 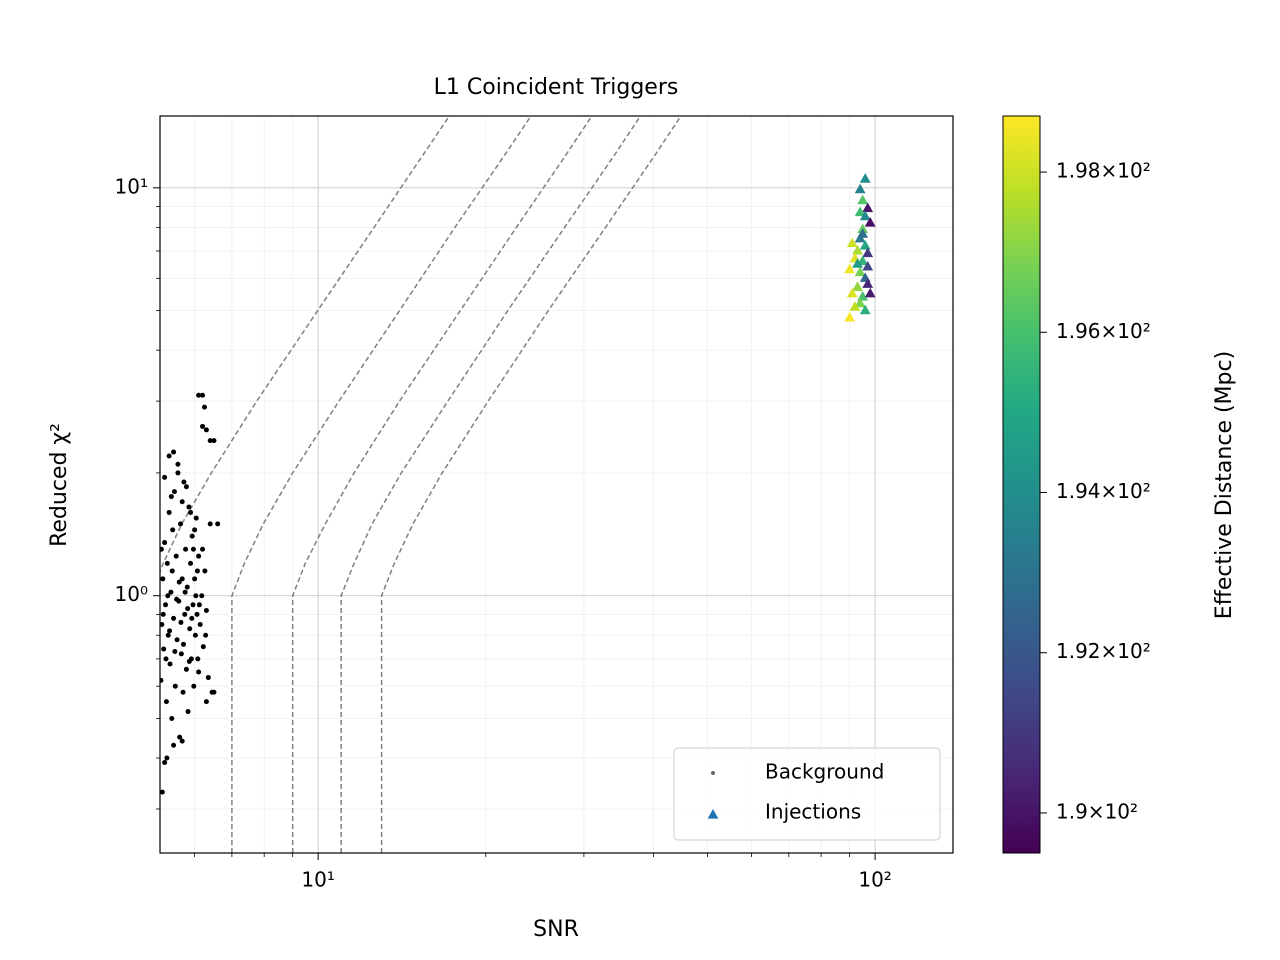 I want to click on y-axis-label: Reduced χ², so click(x=59, y=485).